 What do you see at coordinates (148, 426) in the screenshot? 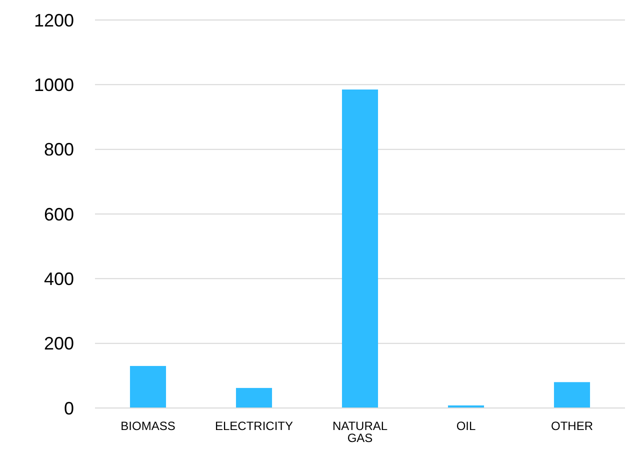
I see `x-tick-label: BIOMASS` at bounding box center [148, 426].